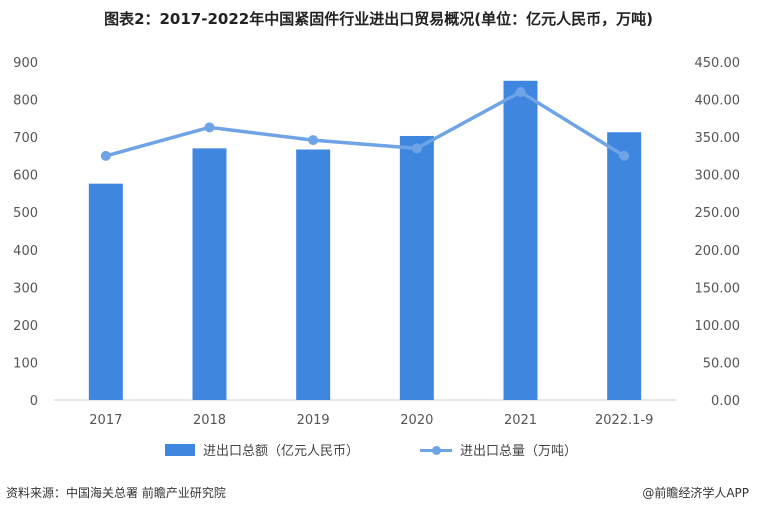 The image size is (757, 511). I want to click on y-right-tick-label: 100.00, so click(718, 326).